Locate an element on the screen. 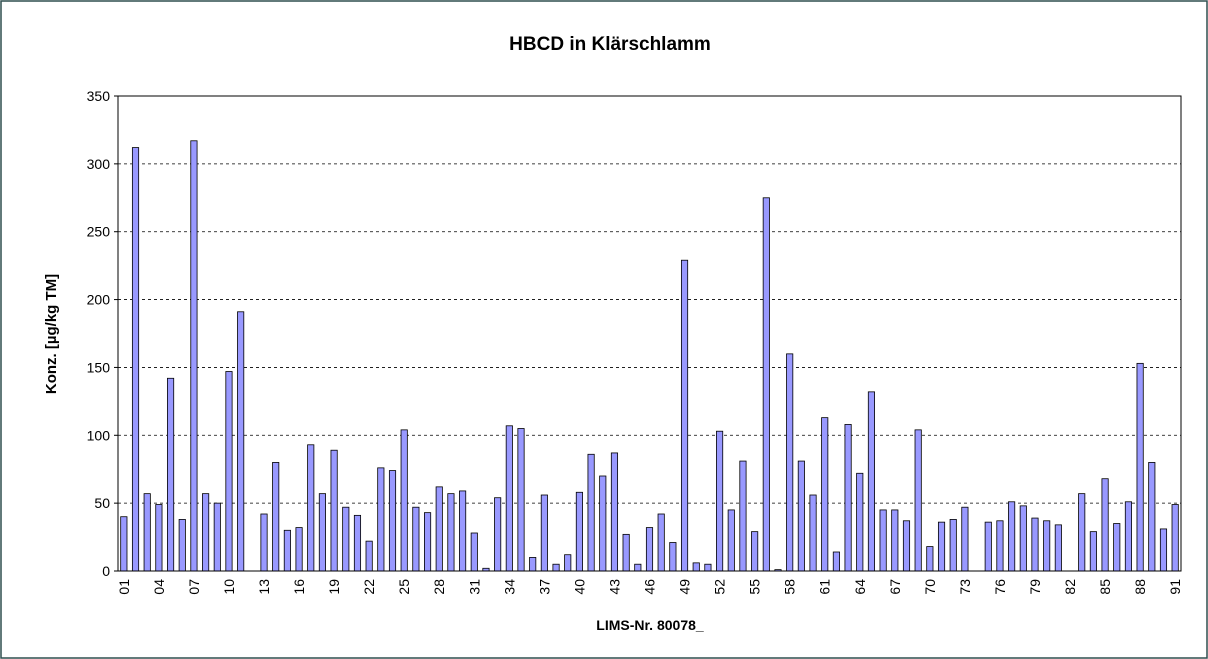 This screenshot has height=659, width=1208. y-tick-label: 50 is located at coordinates (102, 503).